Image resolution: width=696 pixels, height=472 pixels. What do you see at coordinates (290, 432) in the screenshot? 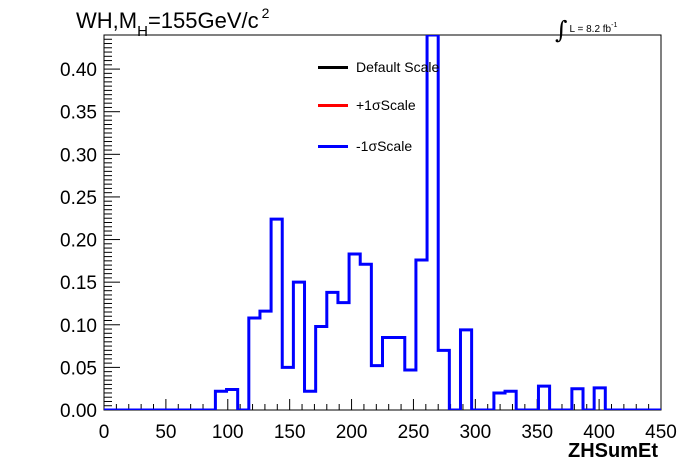
I see `x-tick-label: 150` at bounding box center [290, 432].